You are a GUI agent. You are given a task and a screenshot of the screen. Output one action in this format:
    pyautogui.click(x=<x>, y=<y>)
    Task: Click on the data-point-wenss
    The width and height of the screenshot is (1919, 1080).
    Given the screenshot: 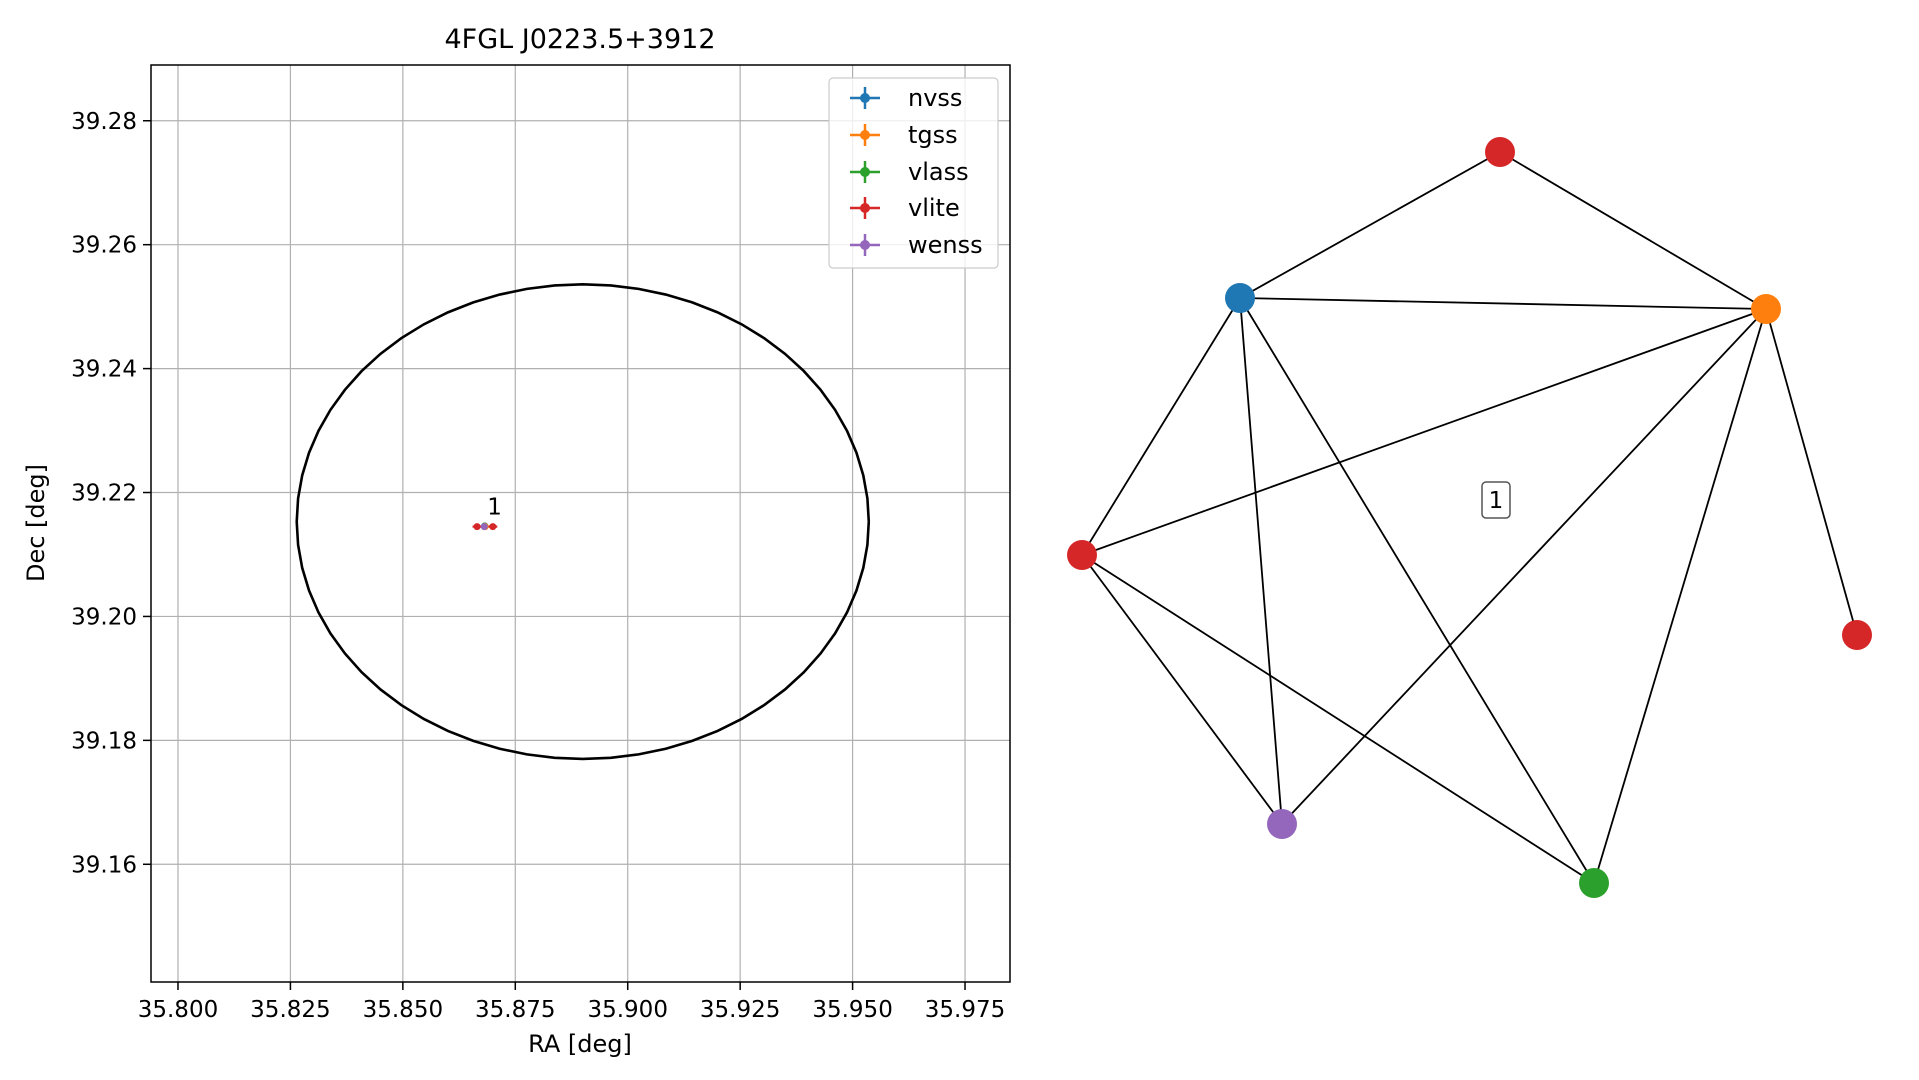 What is the action you would take?
    pyautogui.click(x=484, y=527)
    